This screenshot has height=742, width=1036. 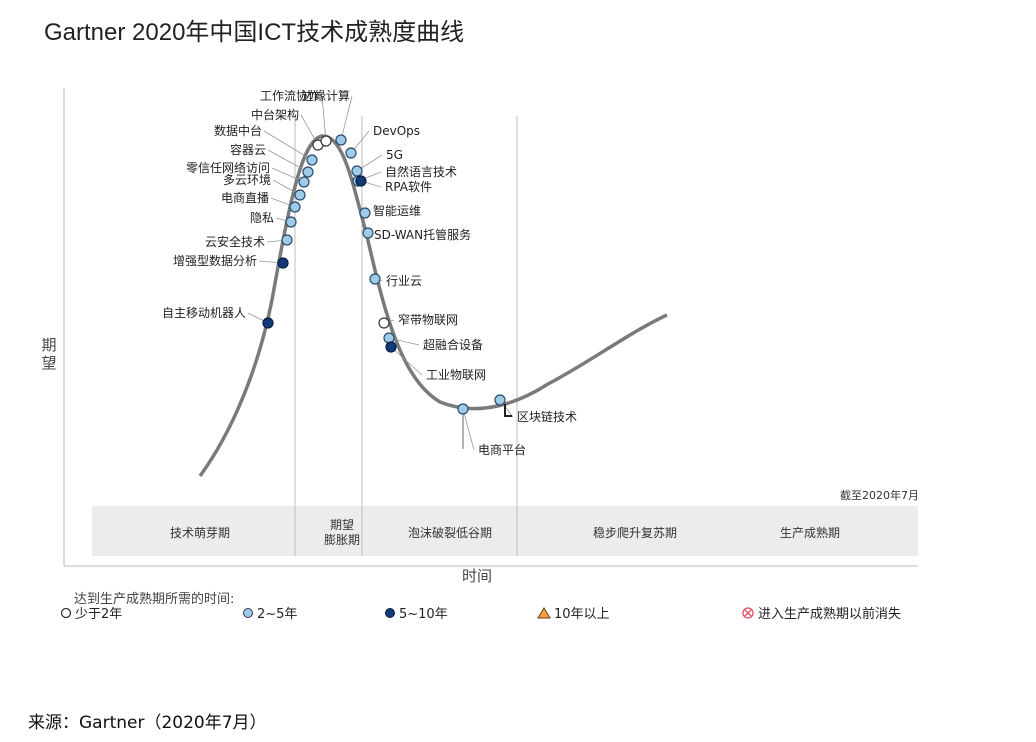 What do you see at coordinates (830, 614) in the screenshot?
I see `legend-label: 进入生产成熟期以前消失` at bounding box center [830, 614].